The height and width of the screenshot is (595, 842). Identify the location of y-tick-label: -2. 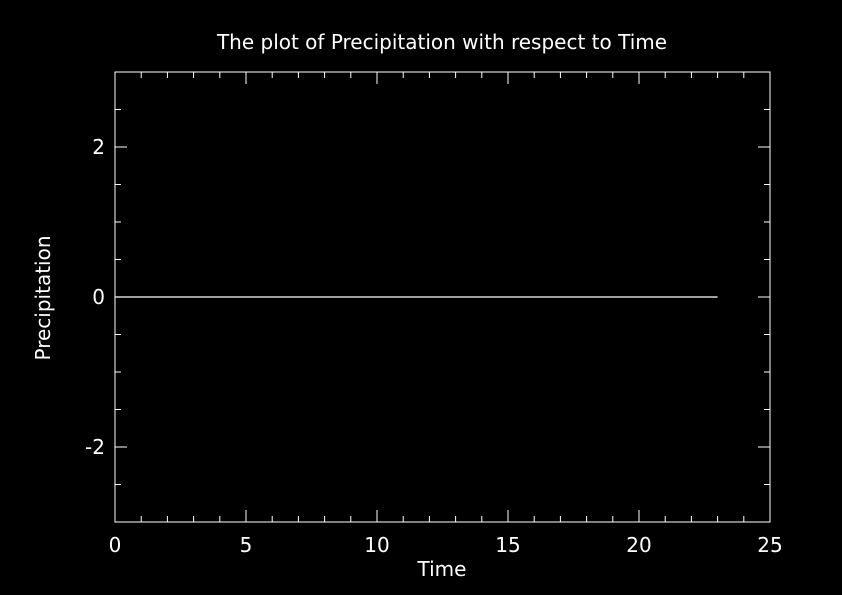
(95, 447).